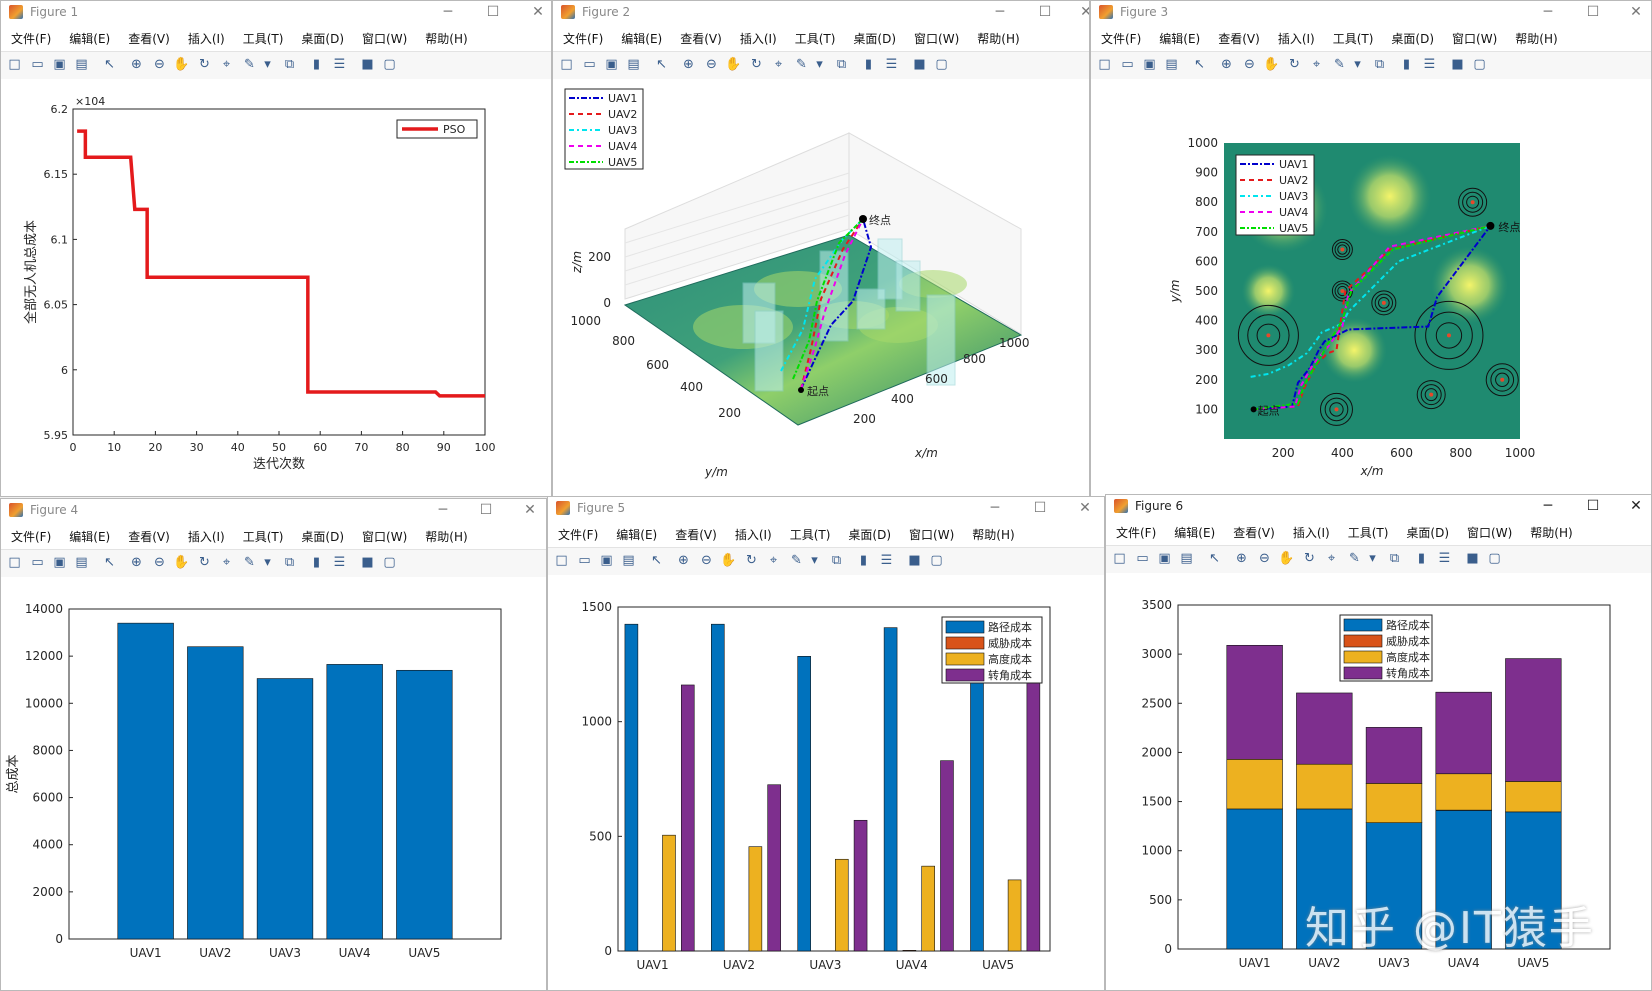 Image resolution: width=1652 pixels, height=991 pixels. What do you see at coordinates (826, 508) in the screenshot?
I see `title-bar: Figure 5 ─ ☐ ✕` at bounding box center [826, 508].